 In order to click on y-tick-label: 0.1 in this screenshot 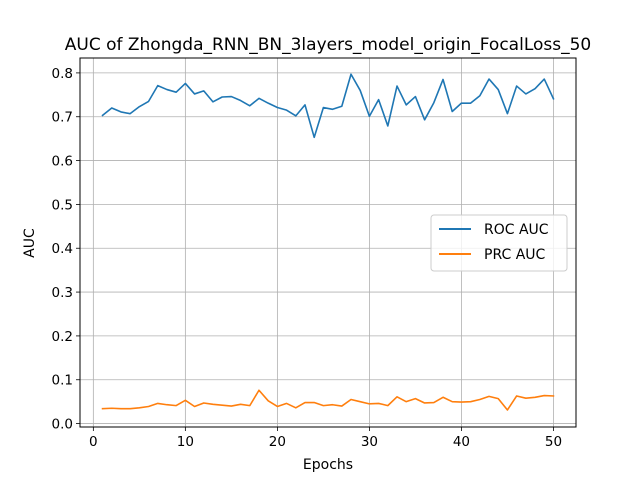, I will do `click(62, 381)`.